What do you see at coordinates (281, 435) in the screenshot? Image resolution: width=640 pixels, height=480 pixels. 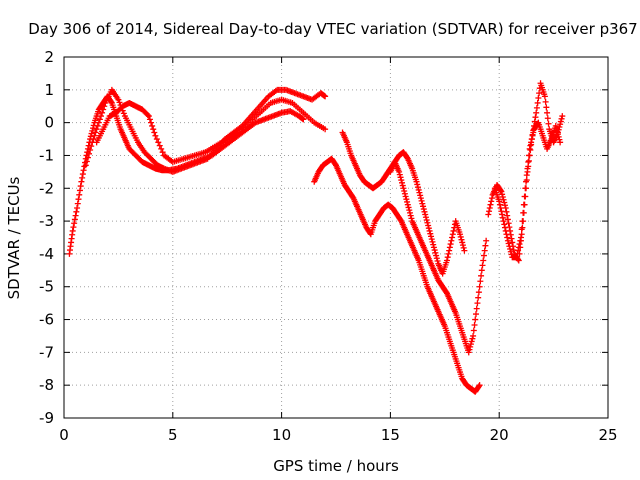 I see `x-tick-label: 10` at bounding box center [281, 435].